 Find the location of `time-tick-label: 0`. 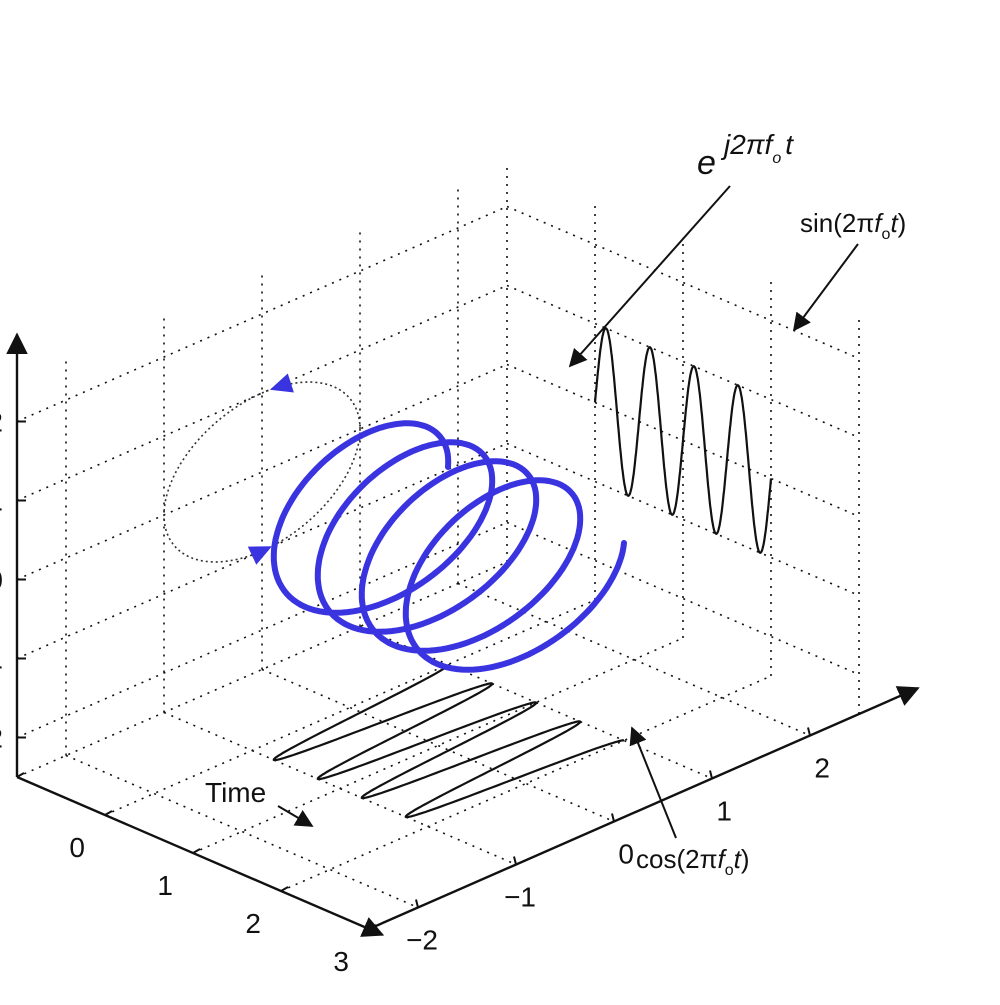

time-tick-label: 0 is located at coordinates (77, 847).